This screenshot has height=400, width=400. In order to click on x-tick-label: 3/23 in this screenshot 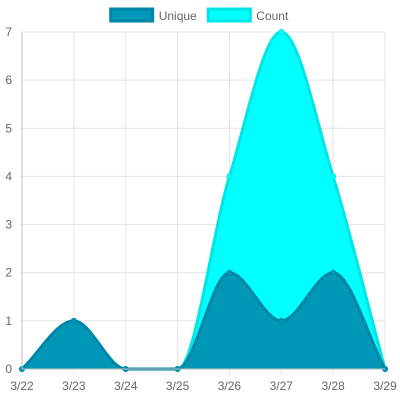, I will do `click(74, 386)`.